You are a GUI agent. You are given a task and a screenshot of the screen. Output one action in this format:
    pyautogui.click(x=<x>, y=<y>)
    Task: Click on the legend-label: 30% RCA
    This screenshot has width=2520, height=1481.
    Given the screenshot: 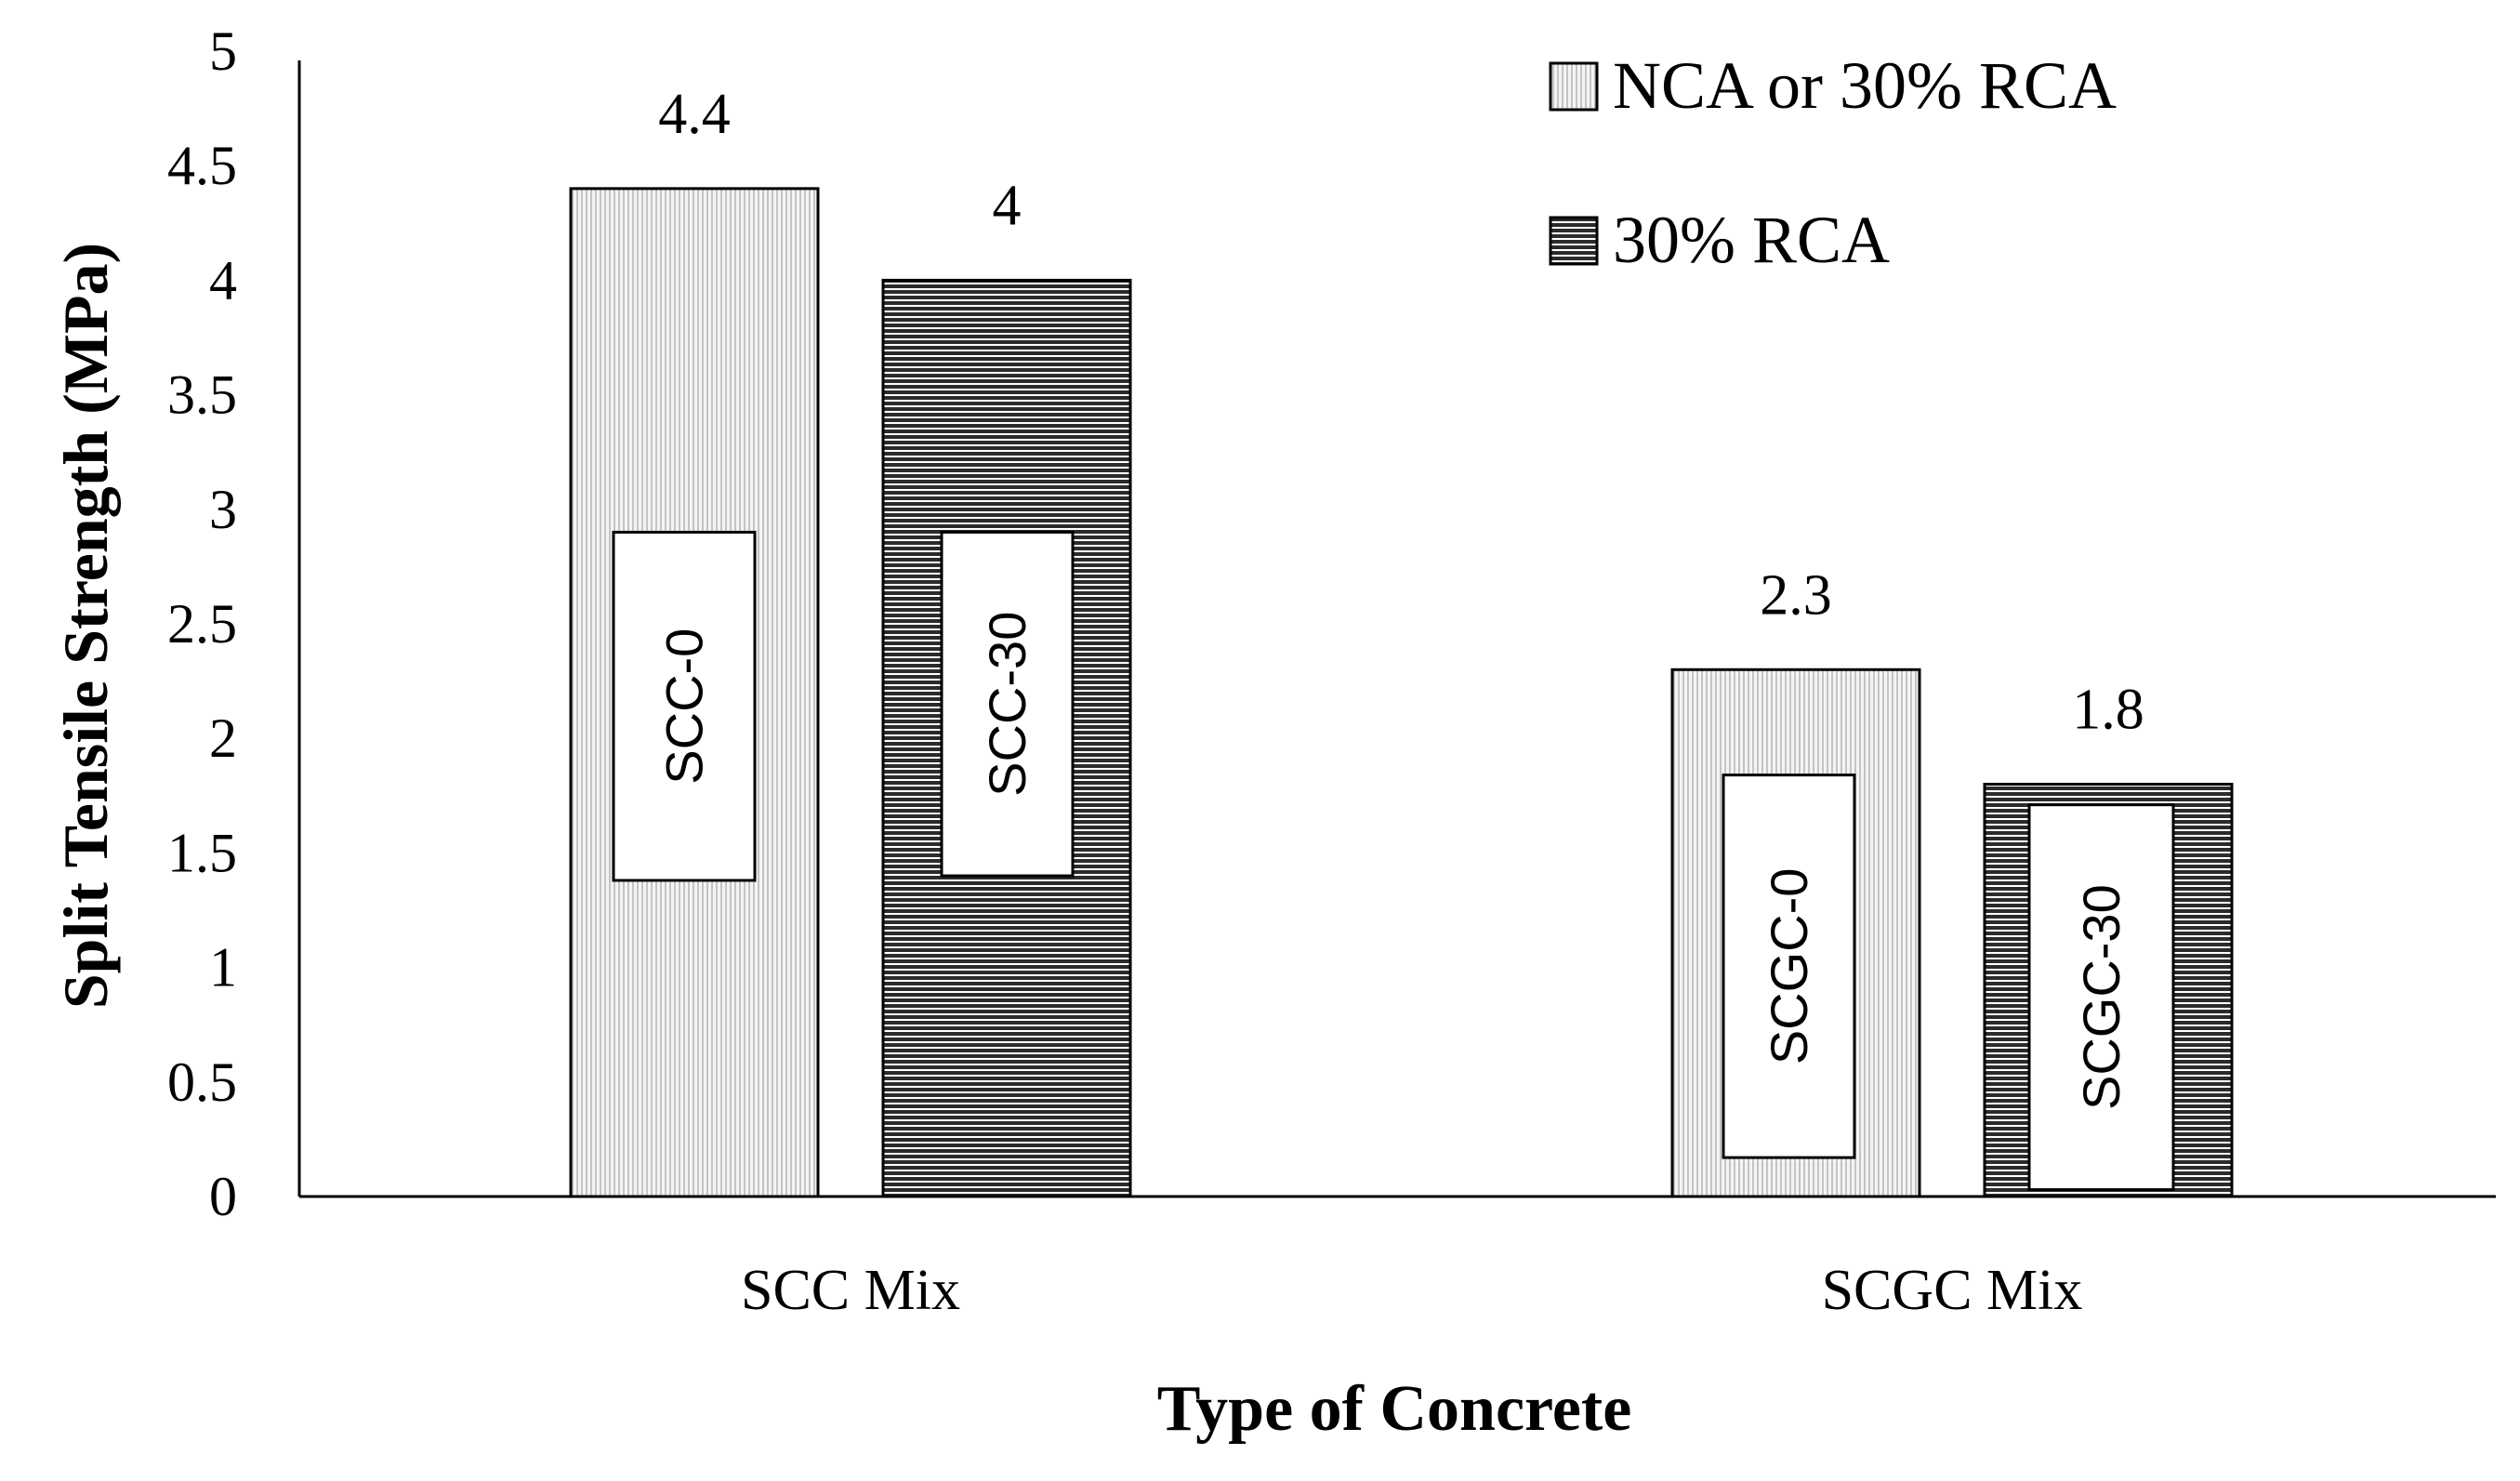 What is the action you would take?
    pyautogui.click(x=1751, y=240)
    